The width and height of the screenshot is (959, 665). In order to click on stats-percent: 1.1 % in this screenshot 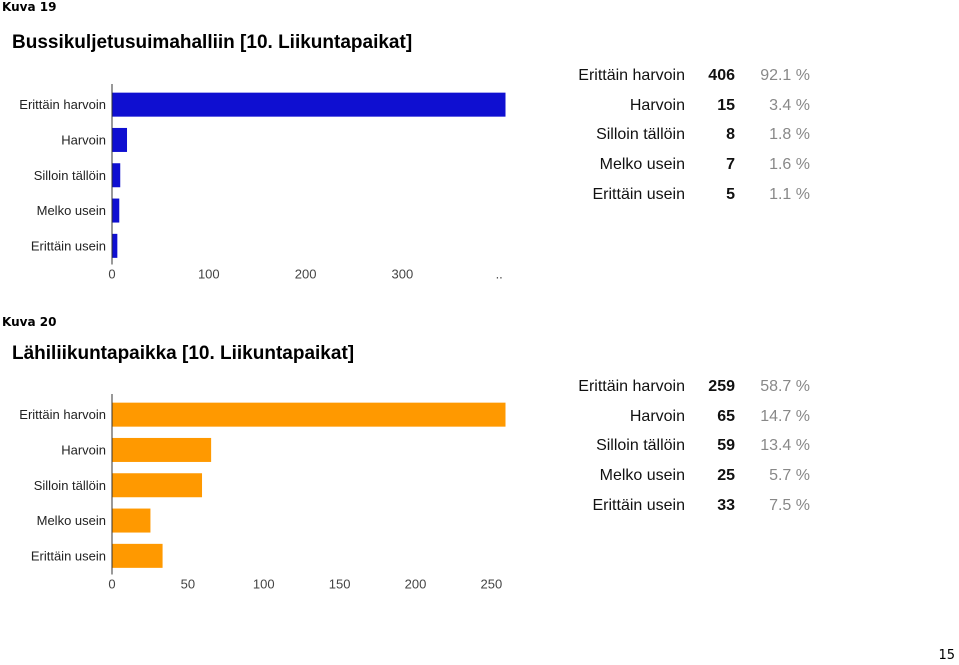, I will do `click(789, 195)`.